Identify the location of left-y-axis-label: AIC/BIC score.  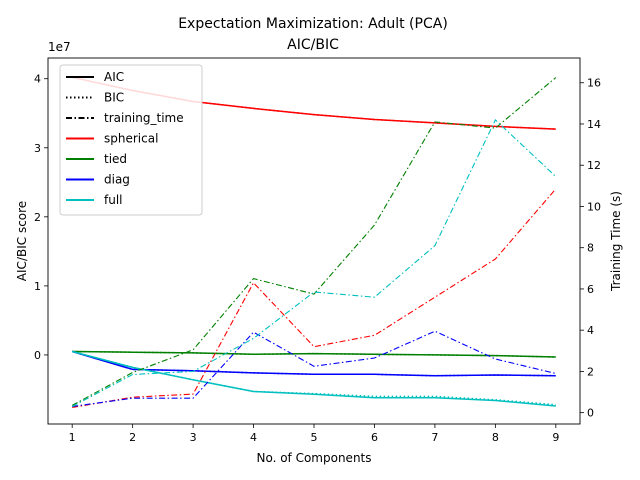
(22, 241).